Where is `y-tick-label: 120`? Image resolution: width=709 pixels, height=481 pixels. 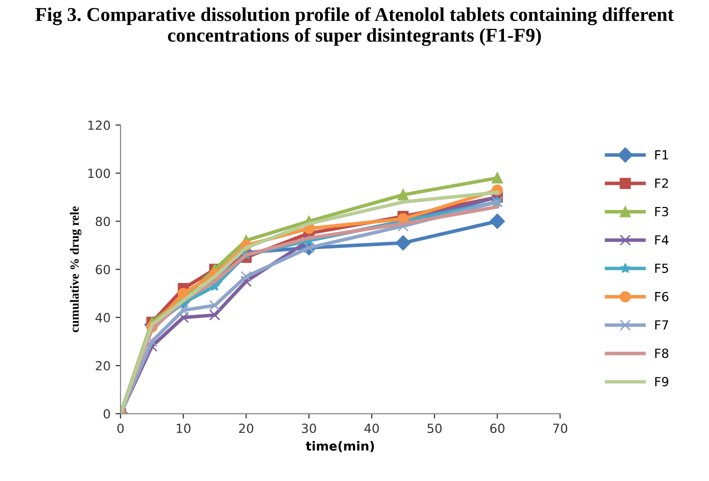
y-tick-label: 120 is located at coordinates (99, 125).